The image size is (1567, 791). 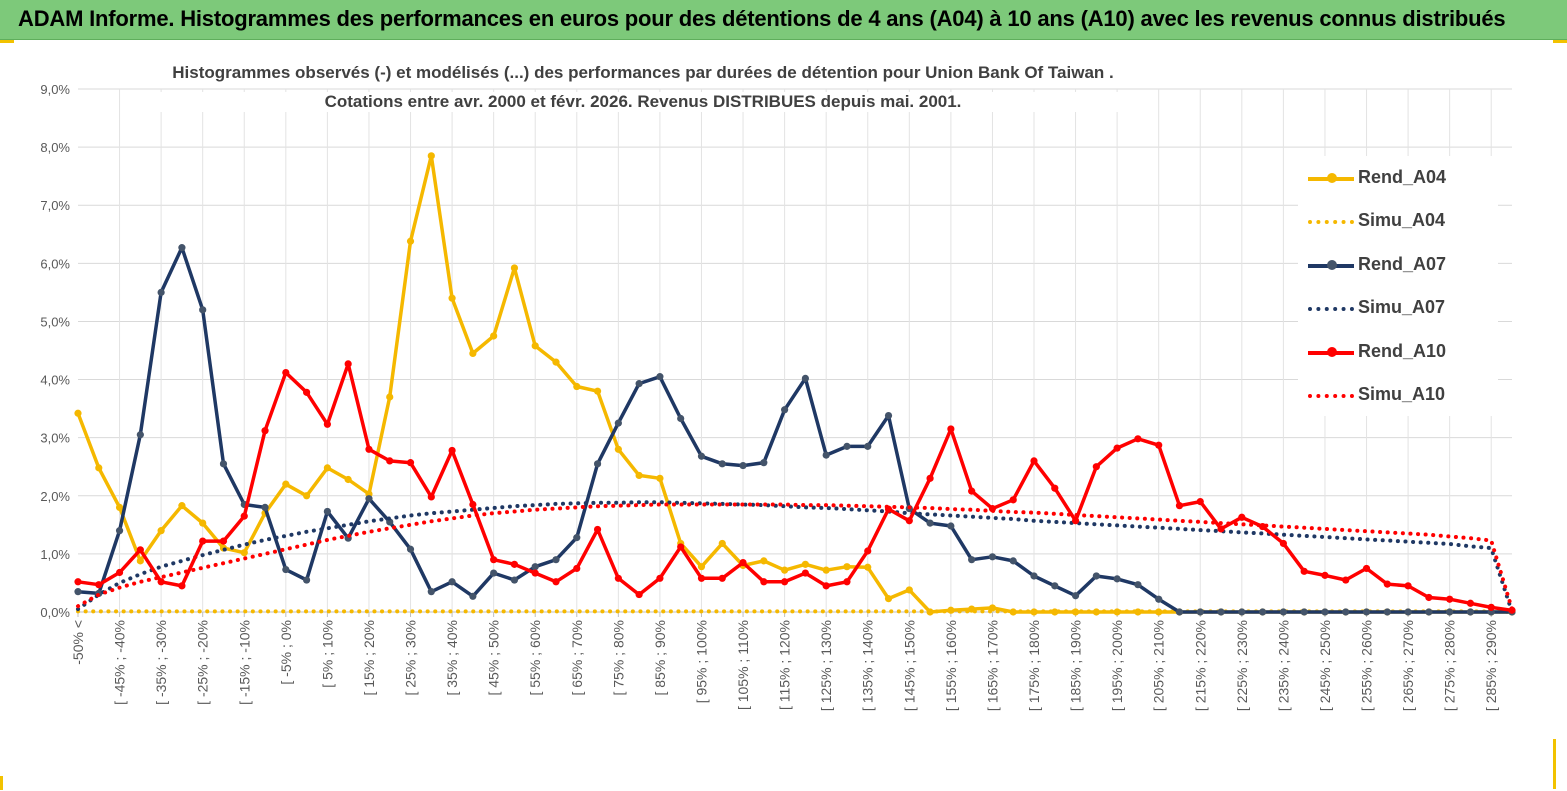 I want to click on legend-item-rend-a10: Rend_A10, so click(x=1398, y=351).